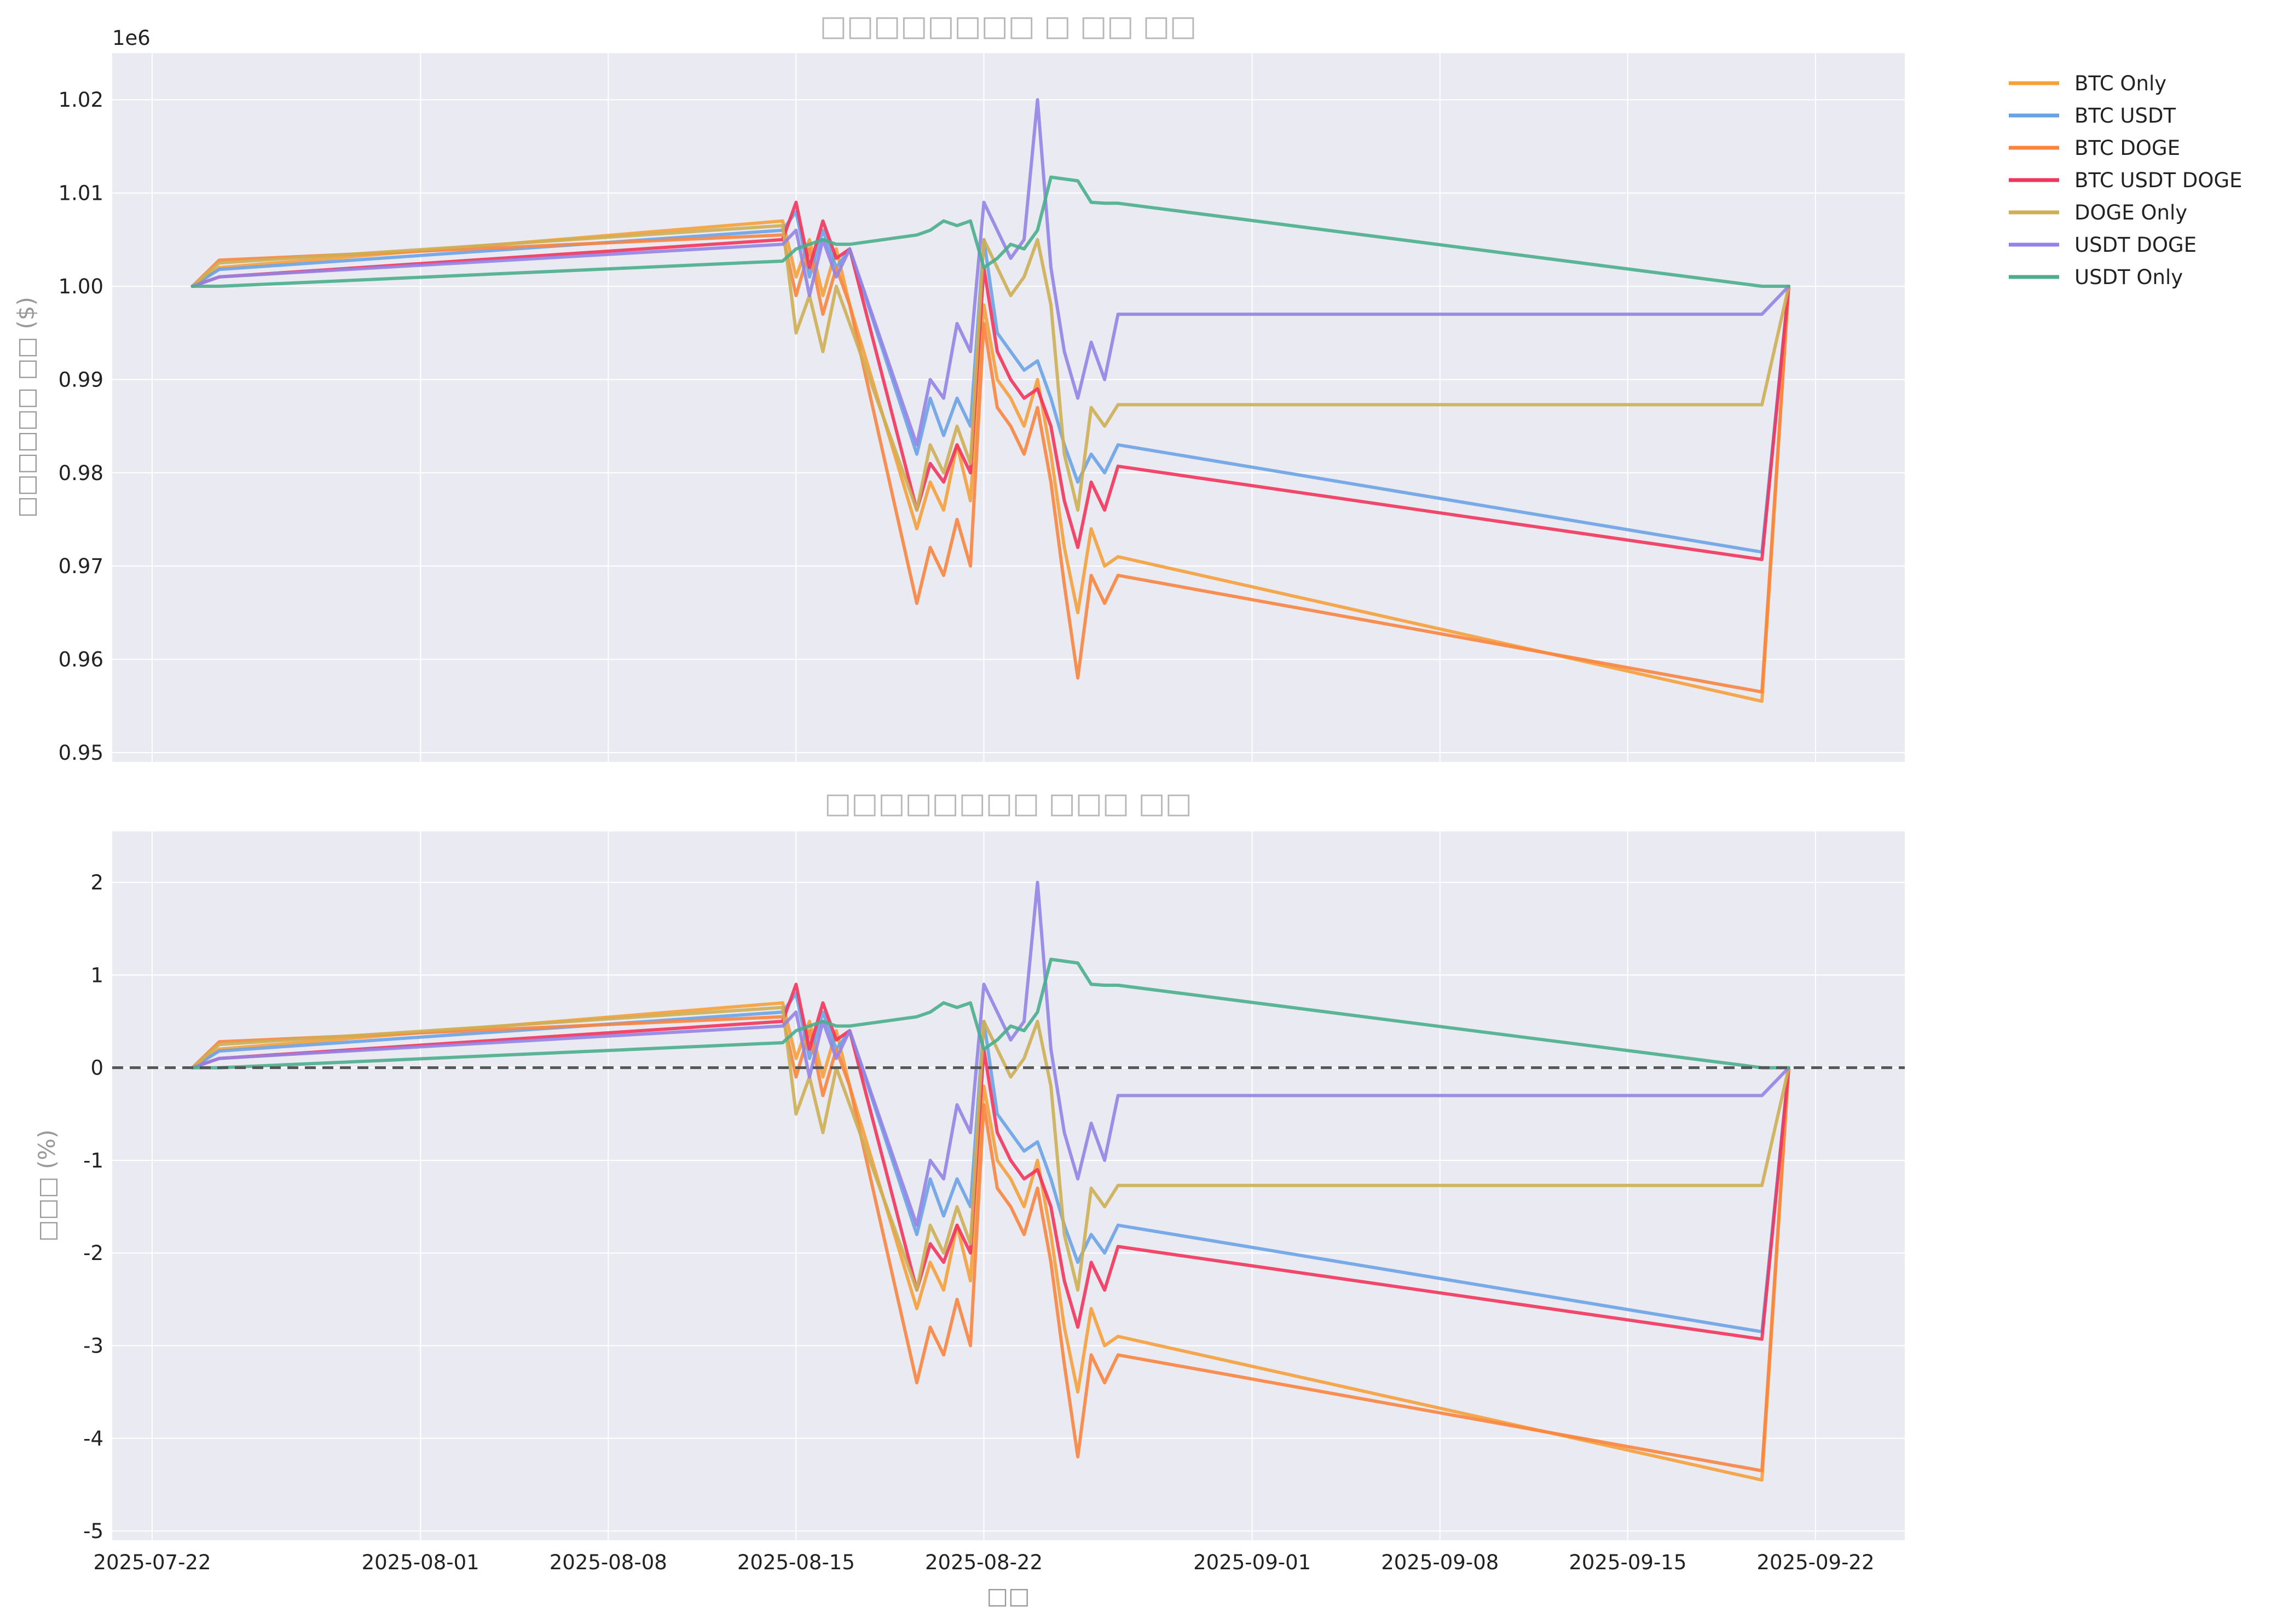  I want to click on x-tick-label: 2025-08-01, so click(420, 1563).